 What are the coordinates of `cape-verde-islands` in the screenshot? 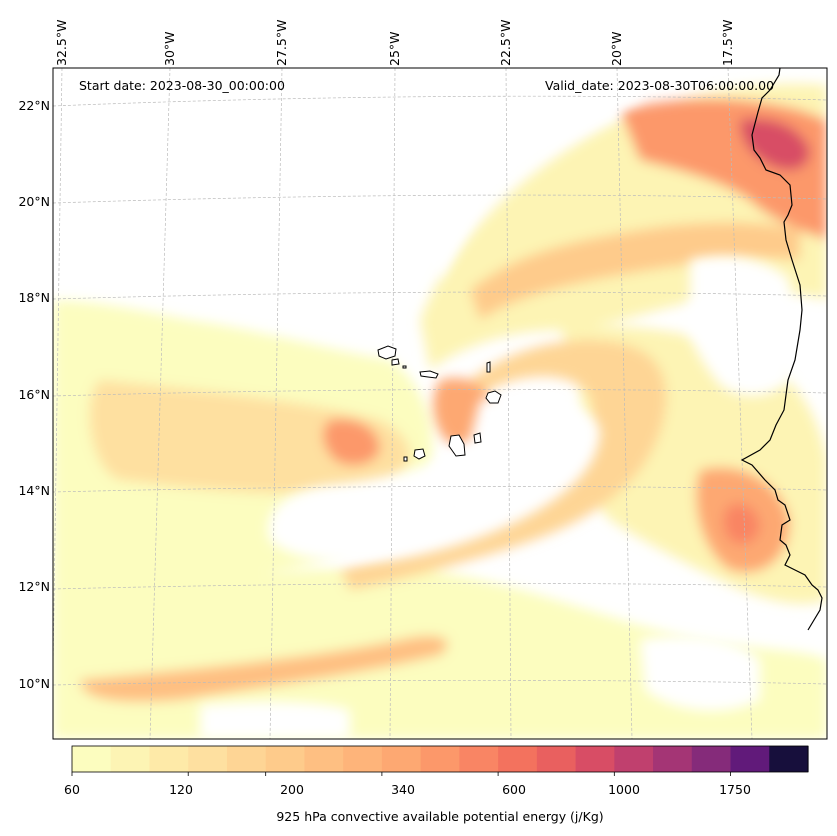 It's located at (439, 403).